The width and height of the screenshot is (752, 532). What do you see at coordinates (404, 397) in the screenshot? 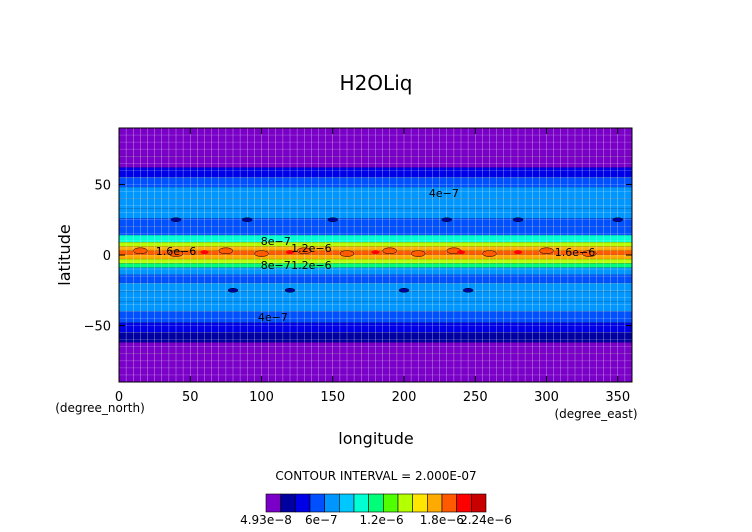
I see `x-tick-label: 200` at bounding box center [404, 397].